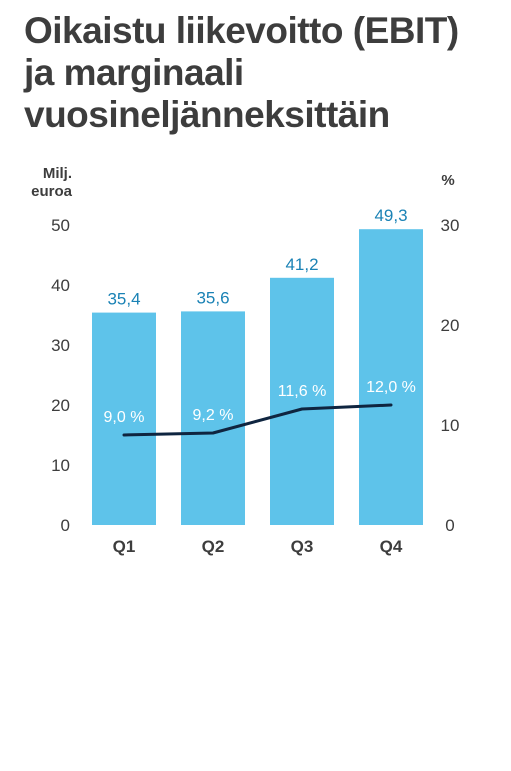 This screenshot has height=771, width=511. What do you see at coordinates (213, 546) in the screenshot?
I see `category-label-q2: Q2` at bounding box center [213, 546].